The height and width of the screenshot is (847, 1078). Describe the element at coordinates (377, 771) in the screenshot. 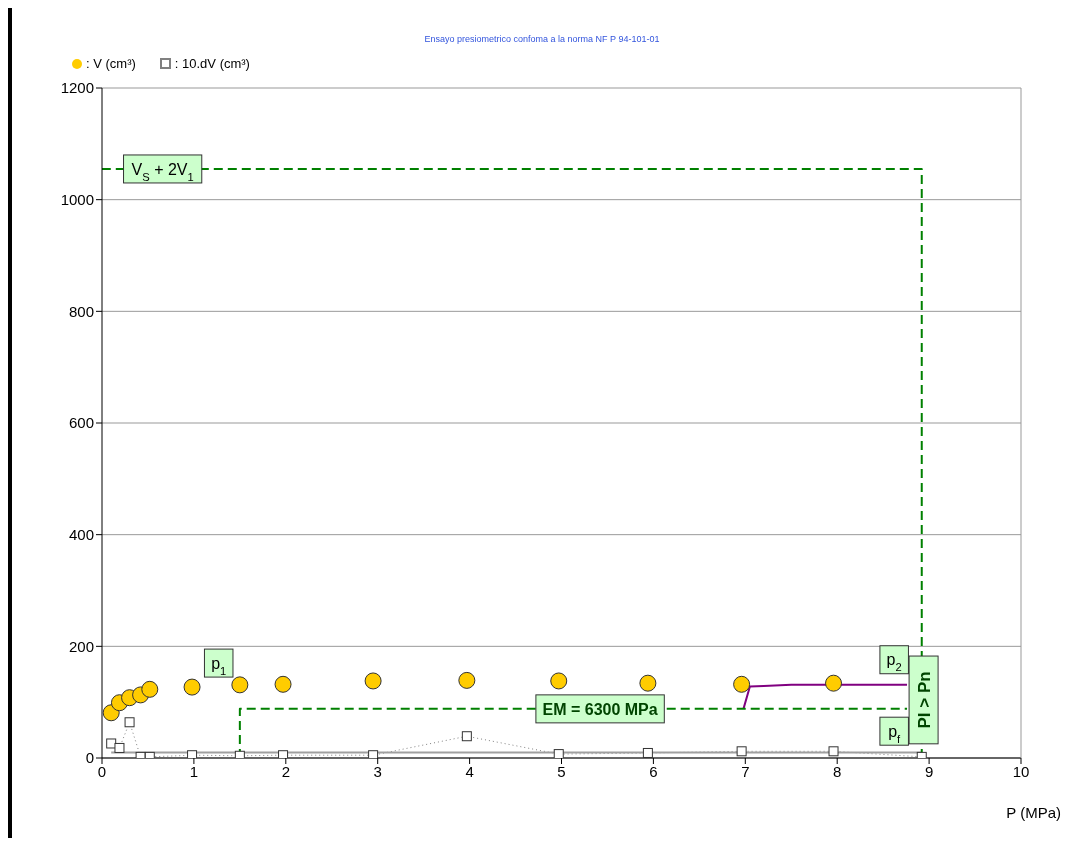

I see `x-tick-label: 3` at that location.